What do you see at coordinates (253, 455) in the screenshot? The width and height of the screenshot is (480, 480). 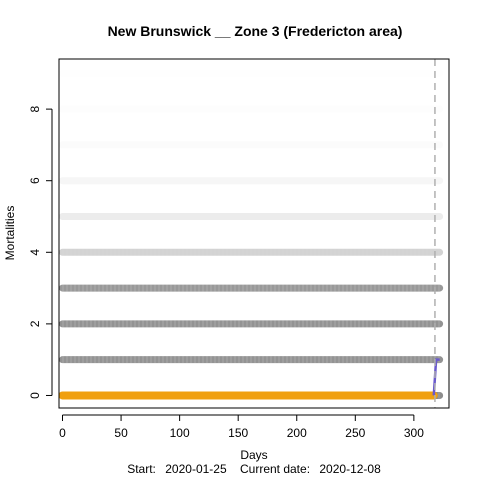 I see `x-axis-label: Days` at bounding box center [253, 455].